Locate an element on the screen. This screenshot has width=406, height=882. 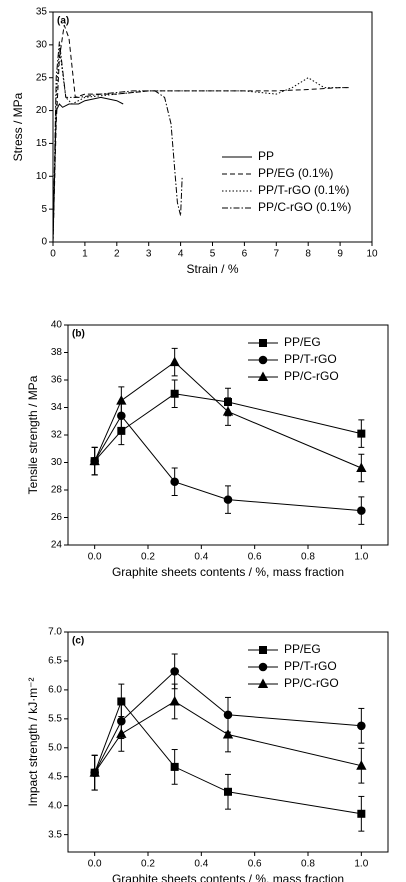
legend-label: PP/T-rGO (0.1%) is located at coordinates (303, 190).